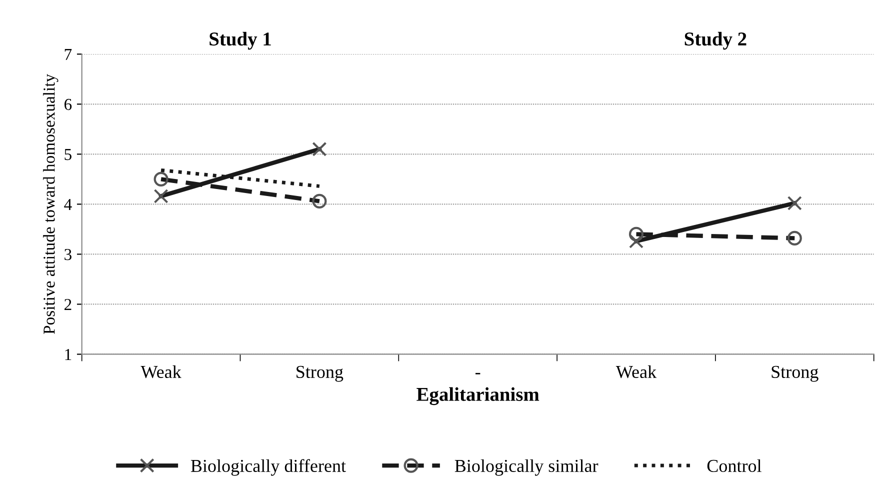  Describe the element at coordinates (68, 104) in the screenshot. I see `y-tick-label: 6` at that location.